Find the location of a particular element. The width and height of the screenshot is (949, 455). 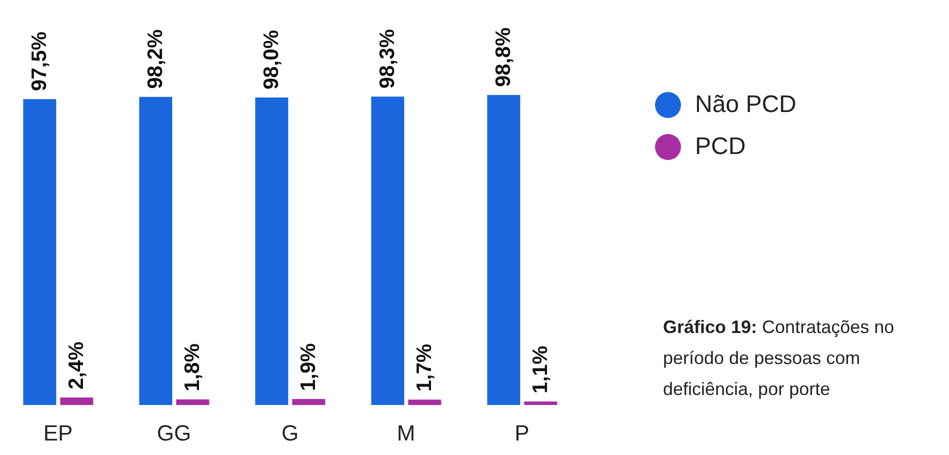

legend-label: PCD is located at coordinates (720, 147).